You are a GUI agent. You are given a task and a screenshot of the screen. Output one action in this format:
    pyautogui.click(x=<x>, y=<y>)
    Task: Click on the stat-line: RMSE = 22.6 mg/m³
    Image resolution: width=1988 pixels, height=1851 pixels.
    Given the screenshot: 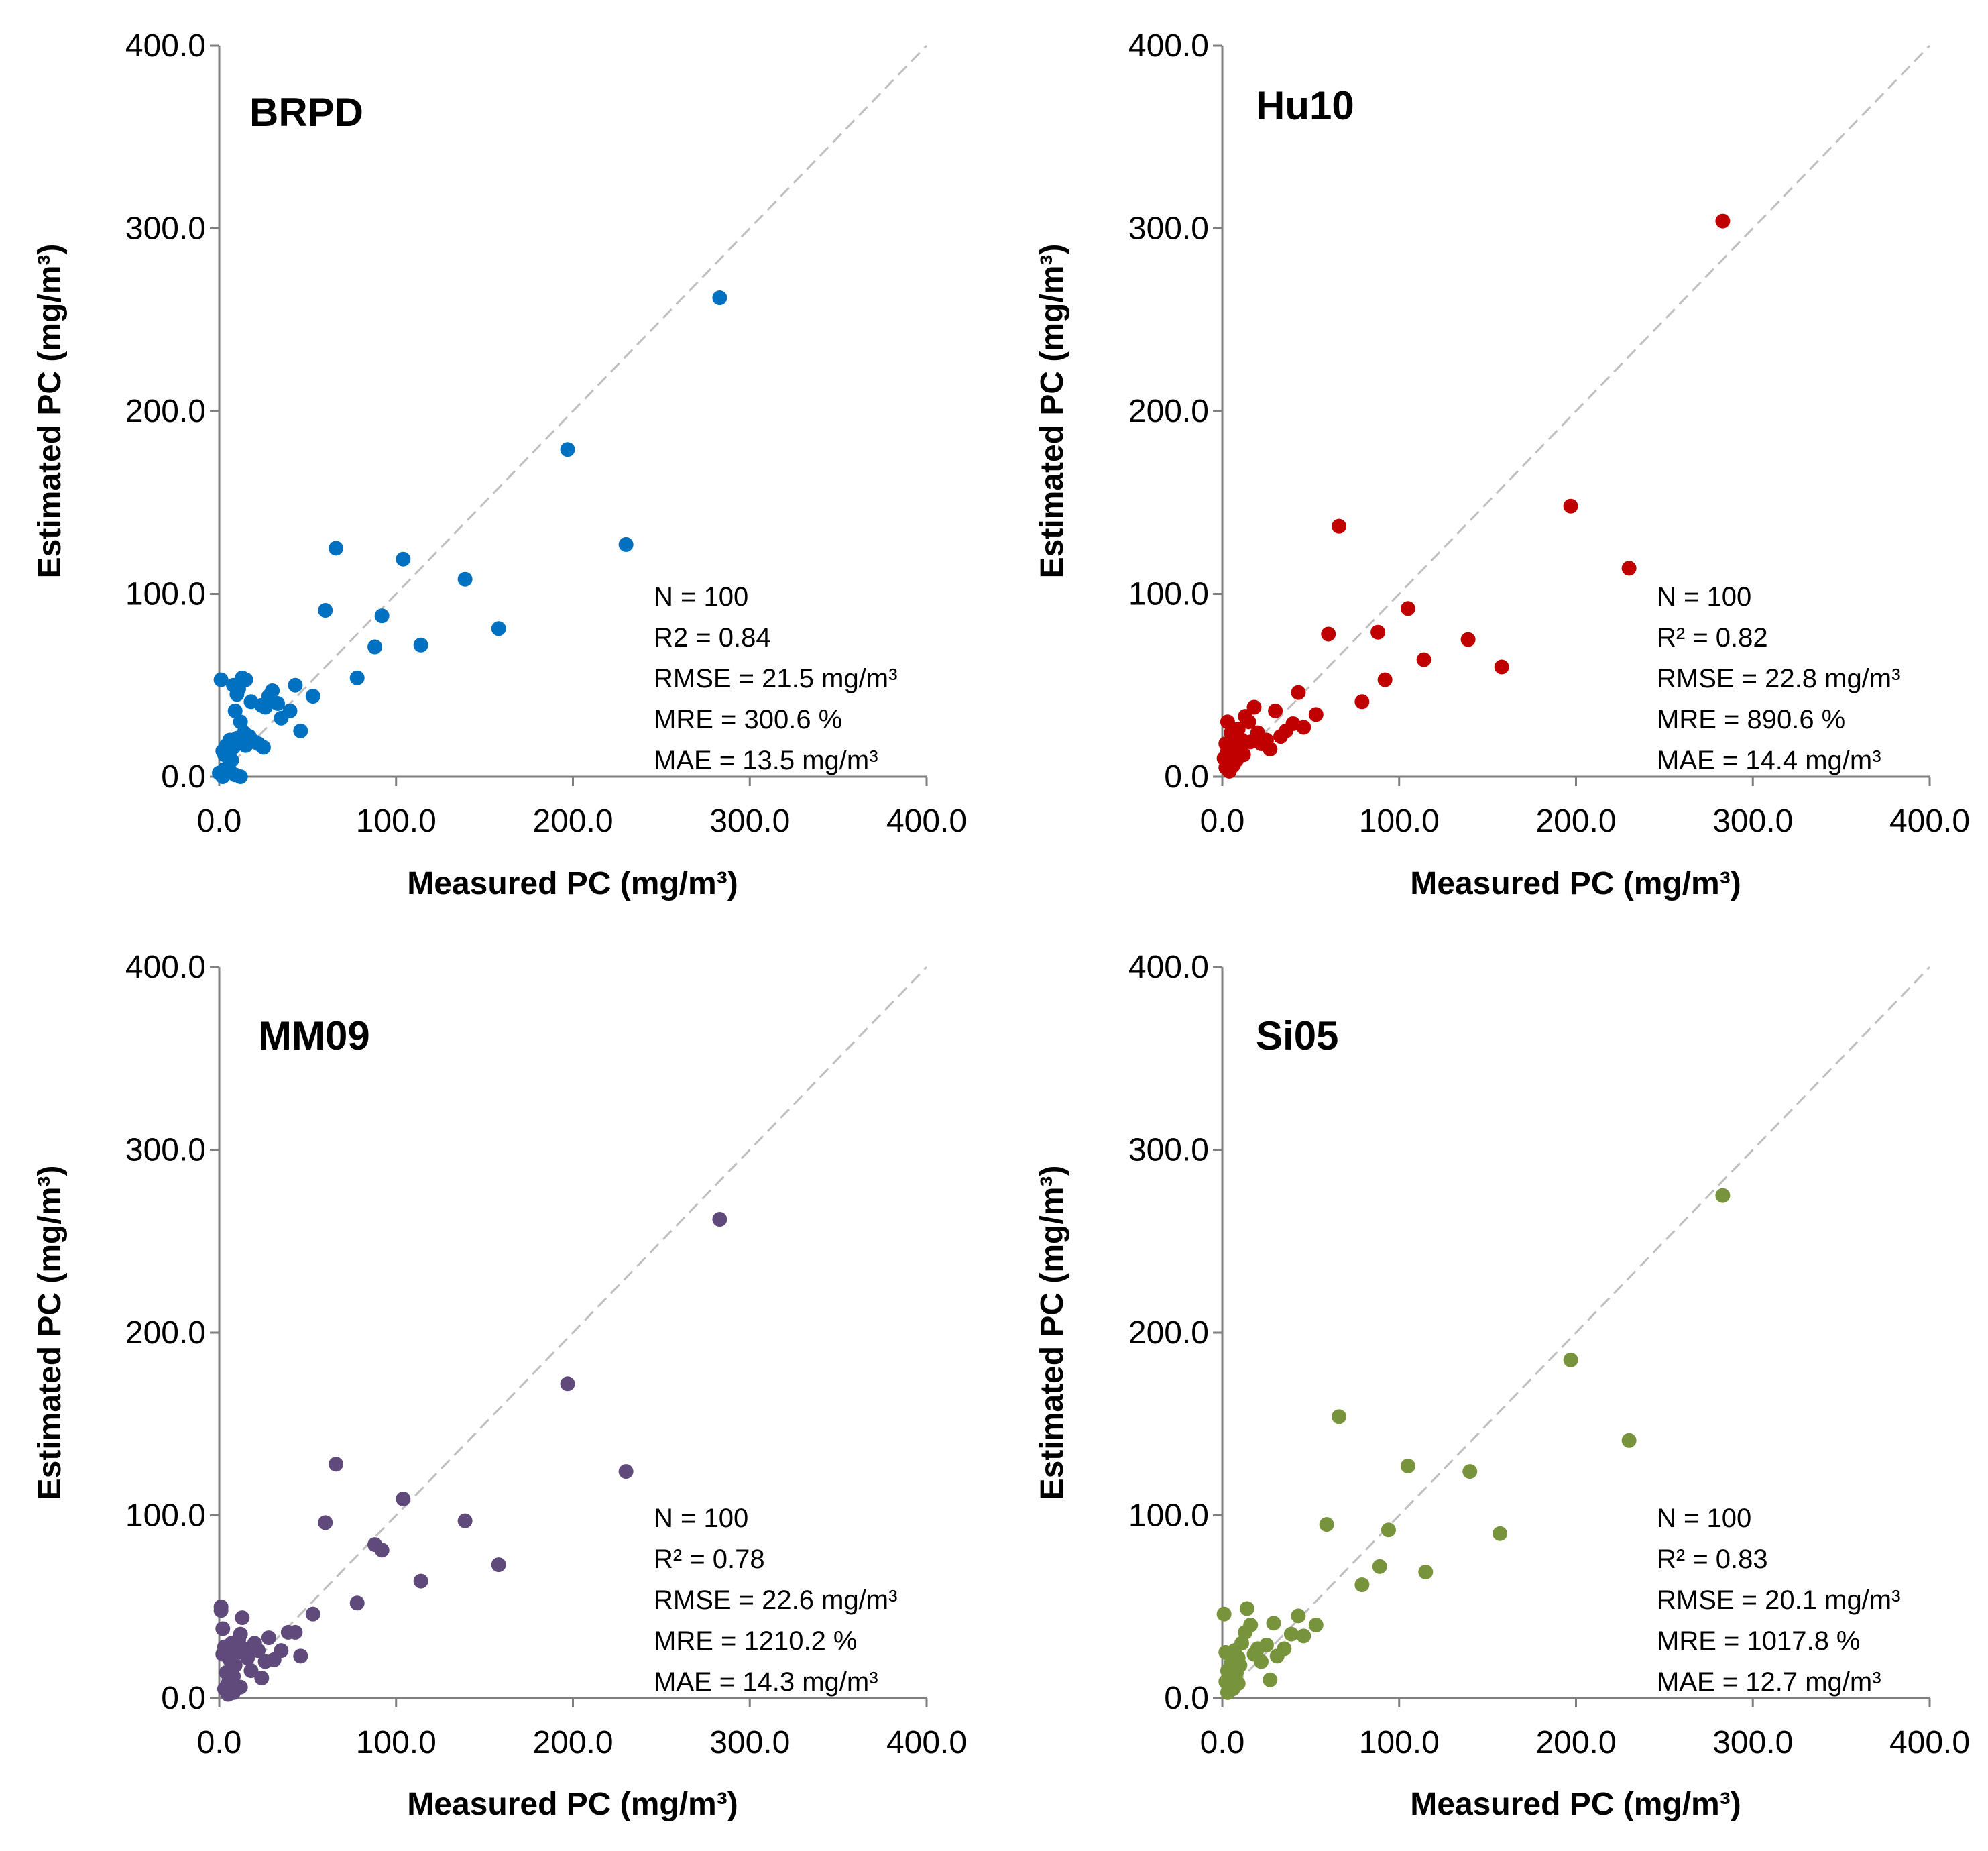 What is the action you would take?
    pyautogui.click(x=775, y=1600)
    